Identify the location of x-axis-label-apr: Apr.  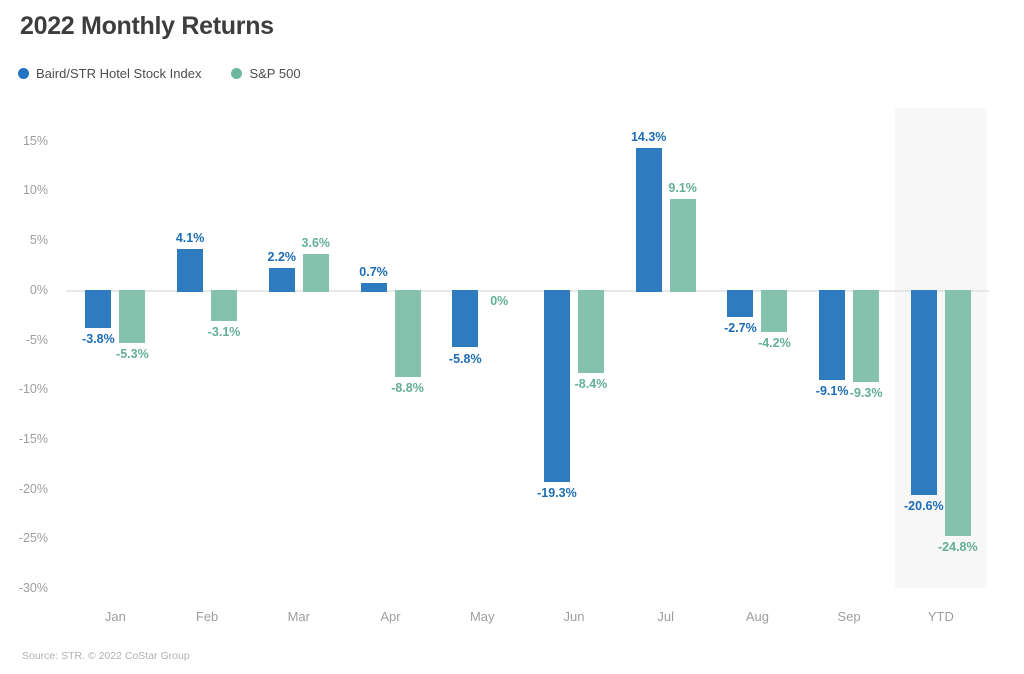
(390, 616).